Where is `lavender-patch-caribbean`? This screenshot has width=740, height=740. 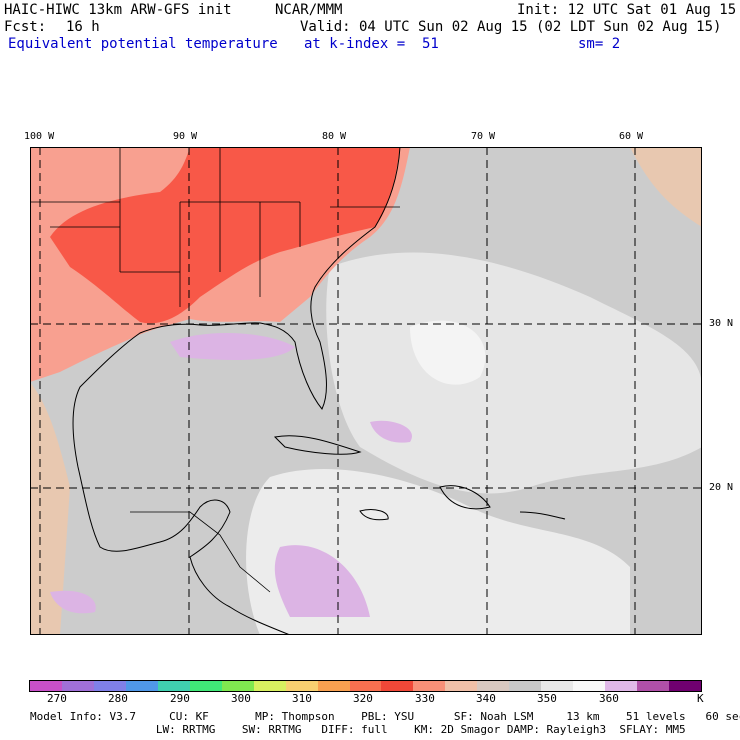
lavender-patch-caribbean is located at coordinates (322, 581).